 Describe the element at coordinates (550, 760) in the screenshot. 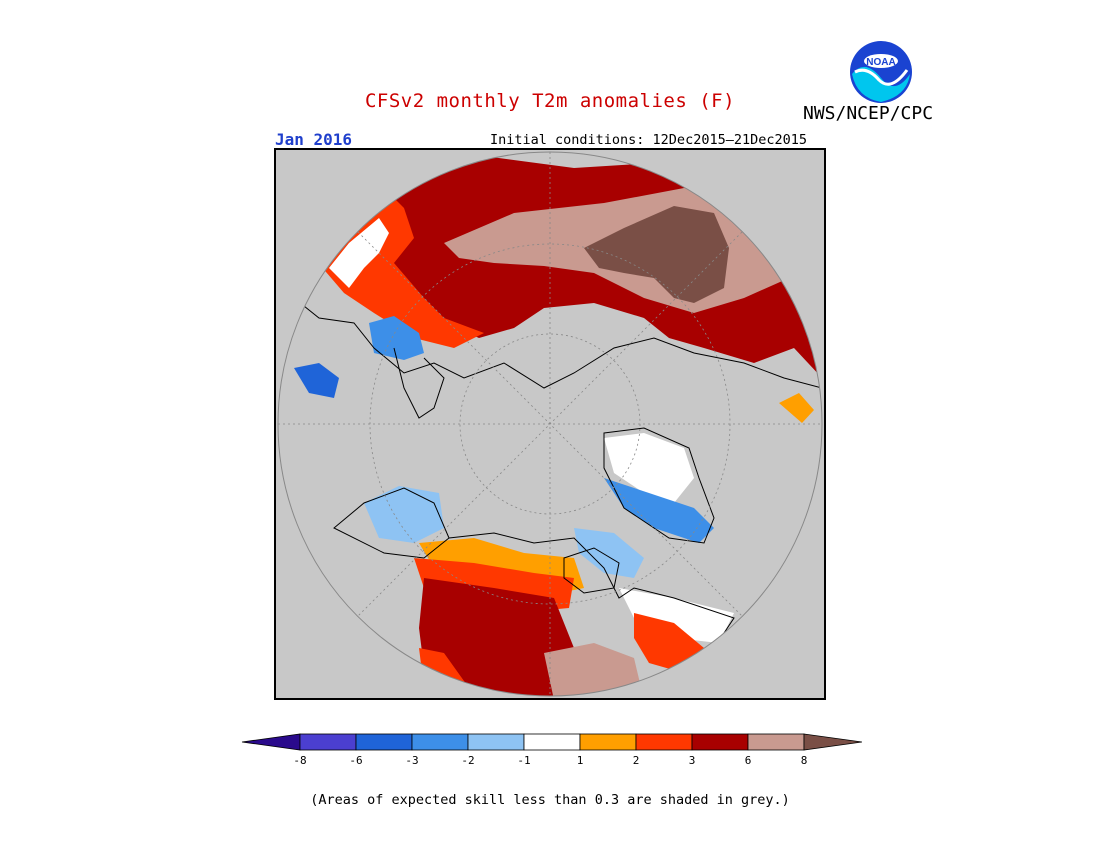

I see `color-legend-labels: -8 -6 -3 -2 -1 1 2 3 6 8` at that location.